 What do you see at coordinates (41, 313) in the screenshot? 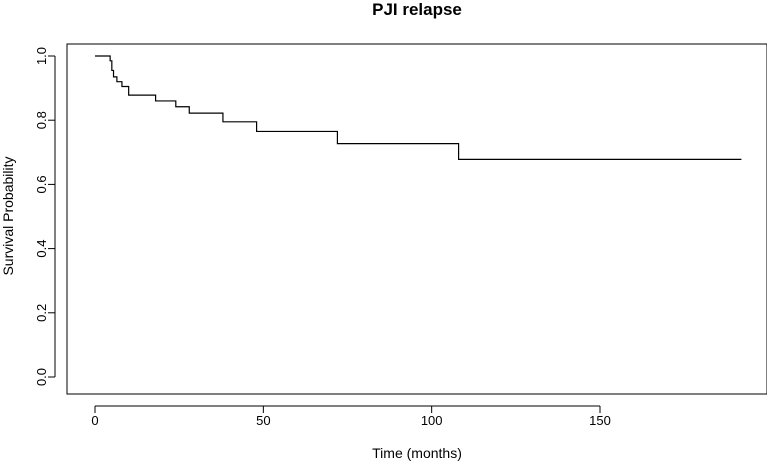
I see `y-tick-label: 0.2` at bounding box center [41, 313].